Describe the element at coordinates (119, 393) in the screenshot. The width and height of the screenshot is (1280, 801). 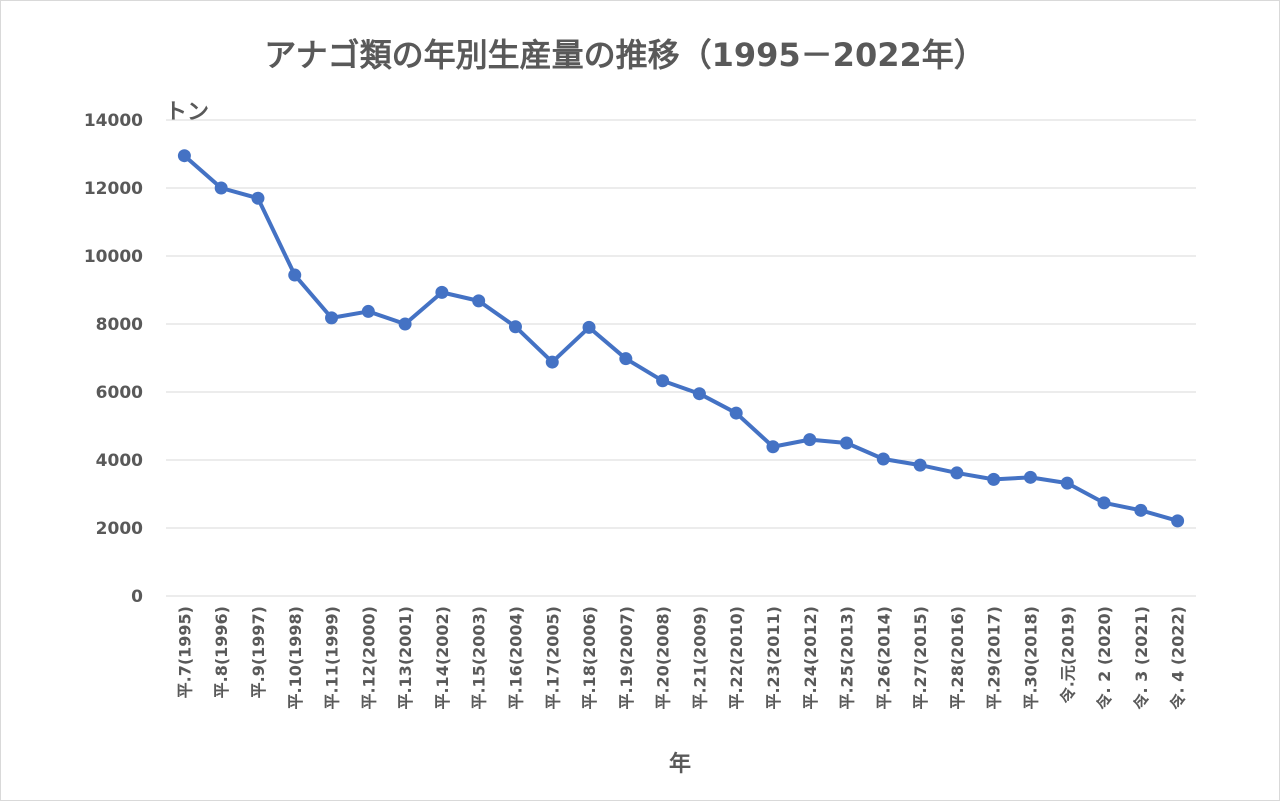
I see `y-tick-label: 6000` at that location.